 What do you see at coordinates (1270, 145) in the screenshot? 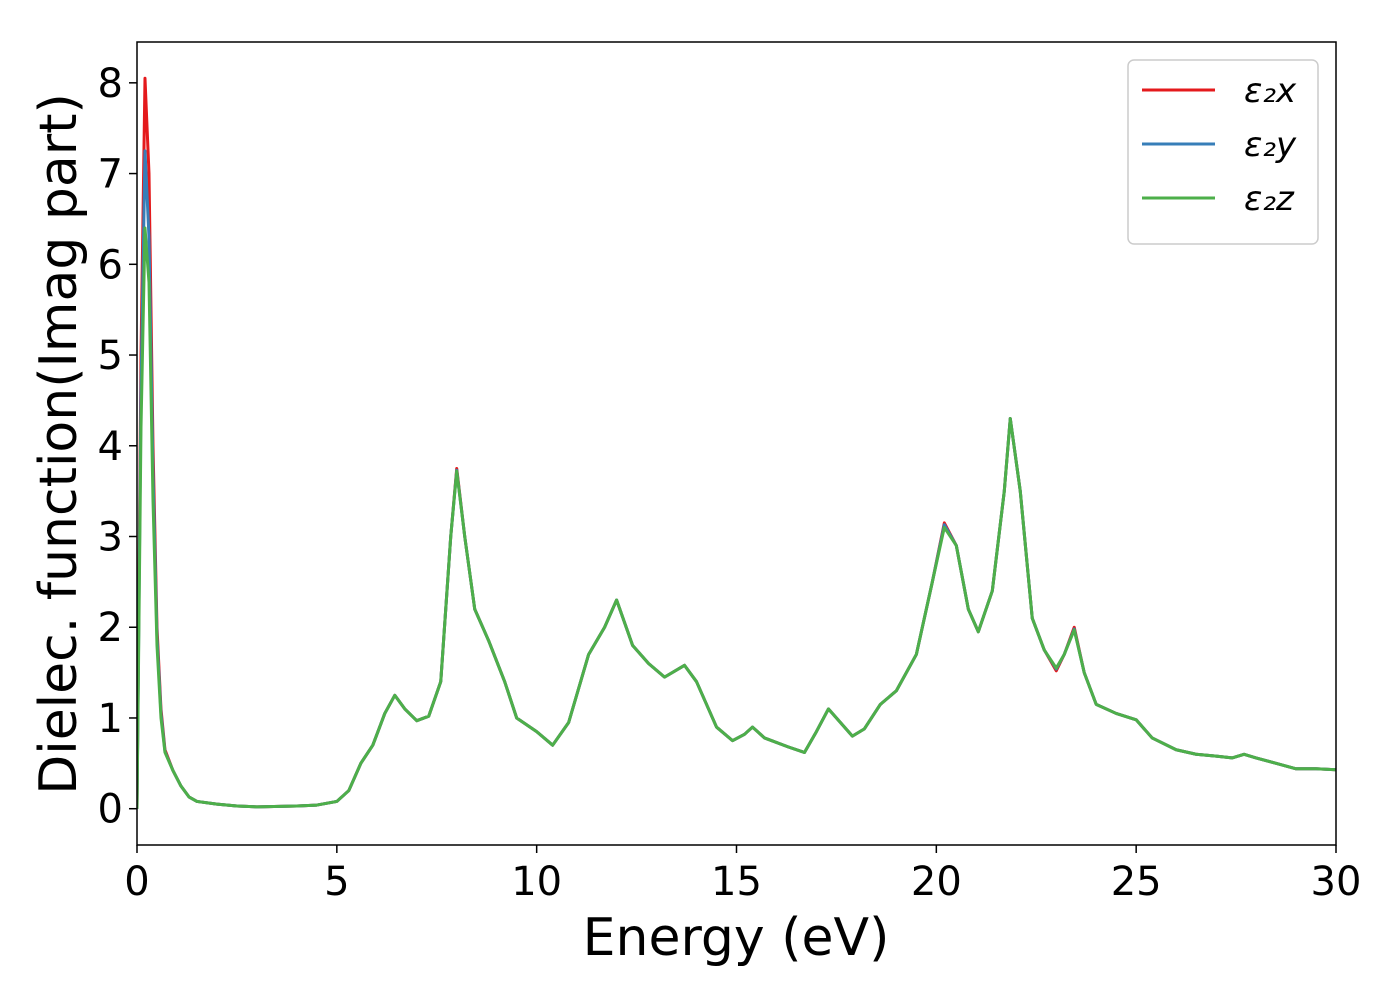
I see `legend-label: ε₂y` at bounding box center [1270, 145].